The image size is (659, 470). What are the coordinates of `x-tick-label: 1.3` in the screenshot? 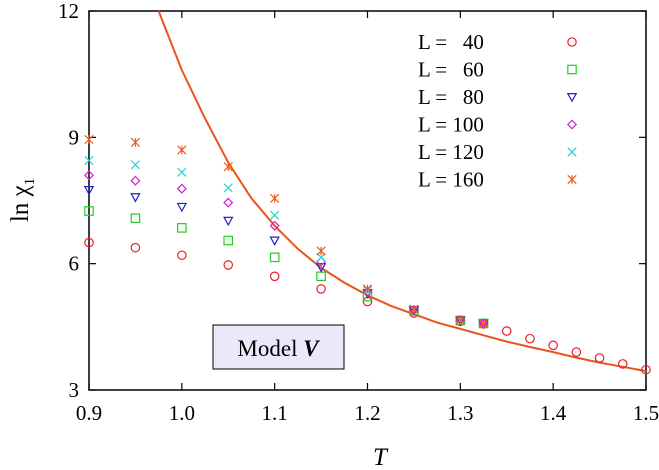 It's located at (460, 413).